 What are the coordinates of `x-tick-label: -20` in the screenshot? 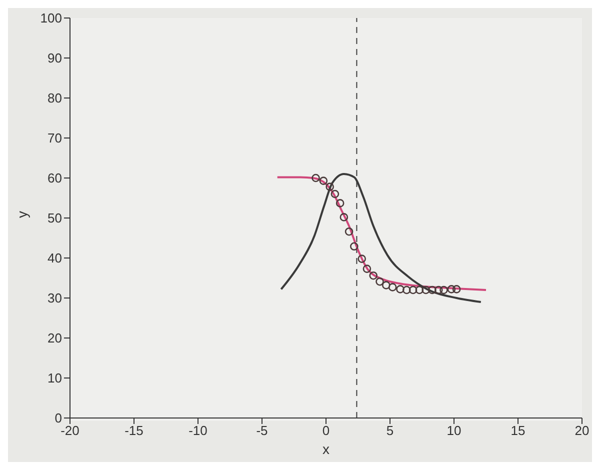 It's located at (70, 430).